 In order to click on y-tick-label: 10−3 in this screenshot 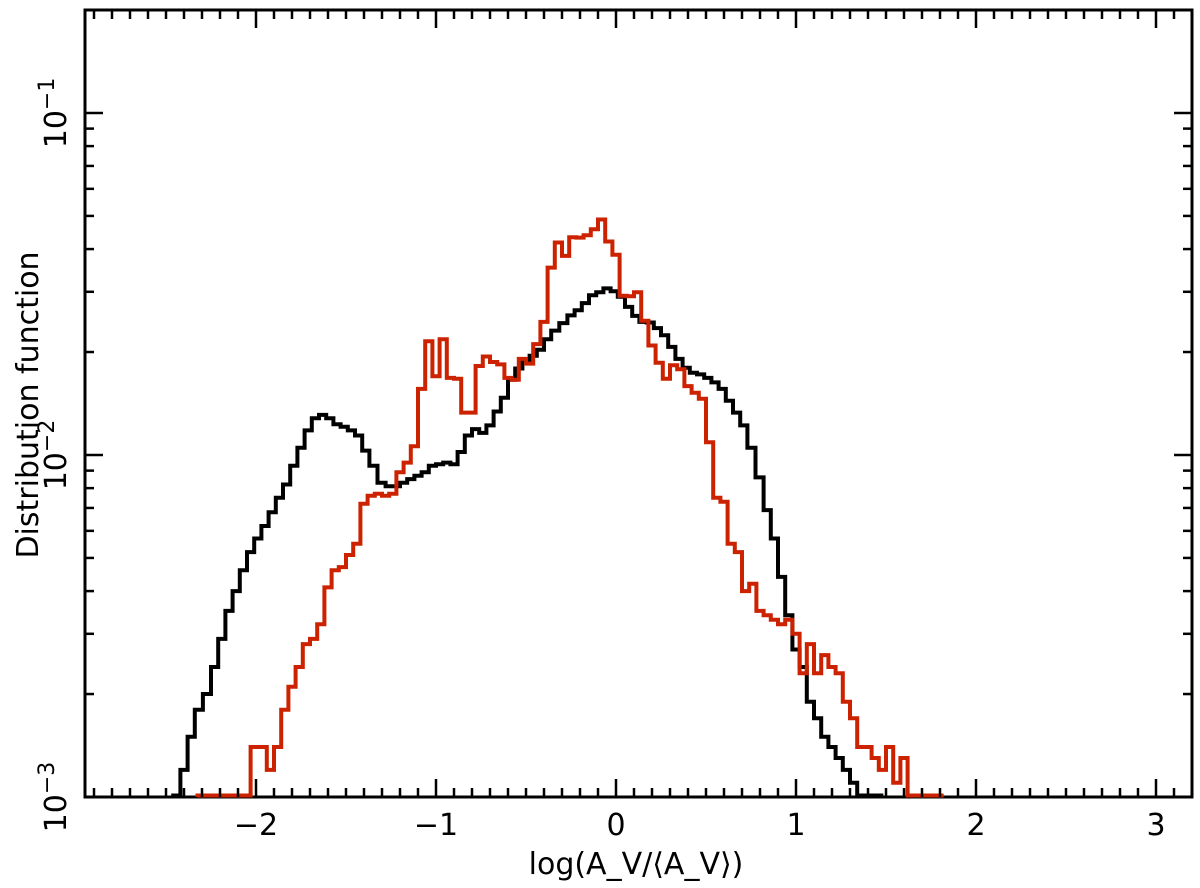, I will do `click(54, 797)`.